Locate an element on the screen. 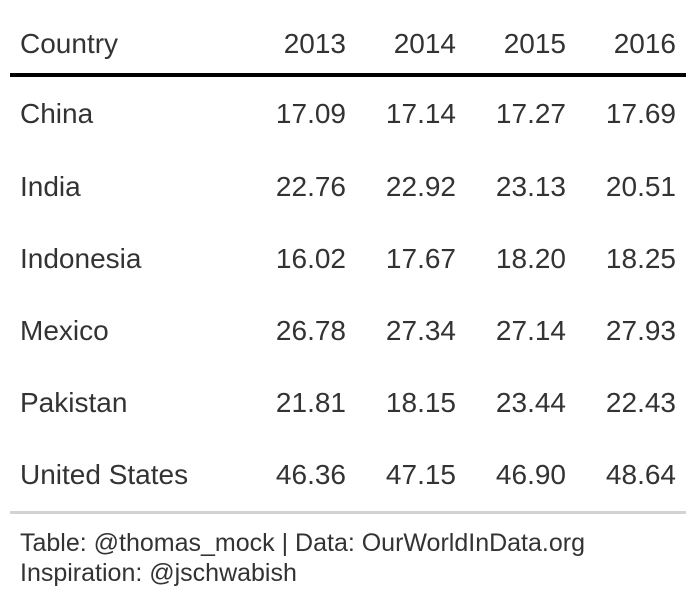 Image resolution: width=697 pixels, height=616 pixels. inspiration-note: Inspiration: @jschwabish is located at coordinates (158, 573).